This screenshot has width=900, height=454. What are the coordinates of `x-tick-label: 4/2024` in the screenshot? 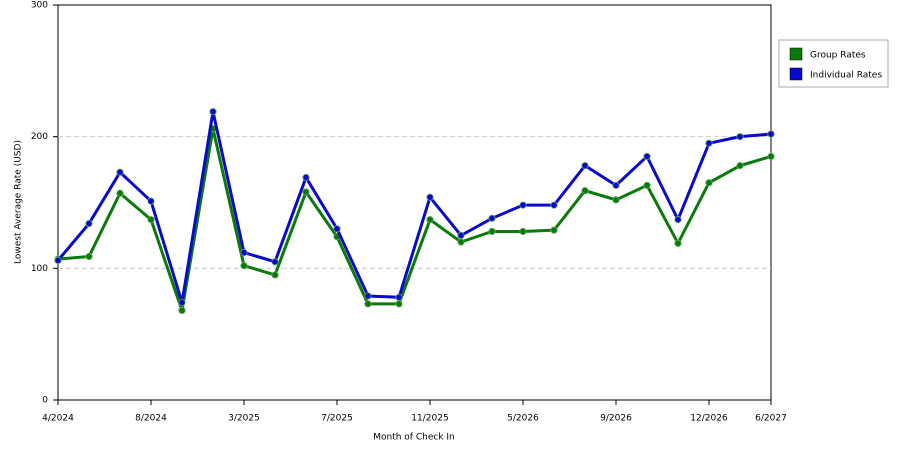 It's located at (58, 419).